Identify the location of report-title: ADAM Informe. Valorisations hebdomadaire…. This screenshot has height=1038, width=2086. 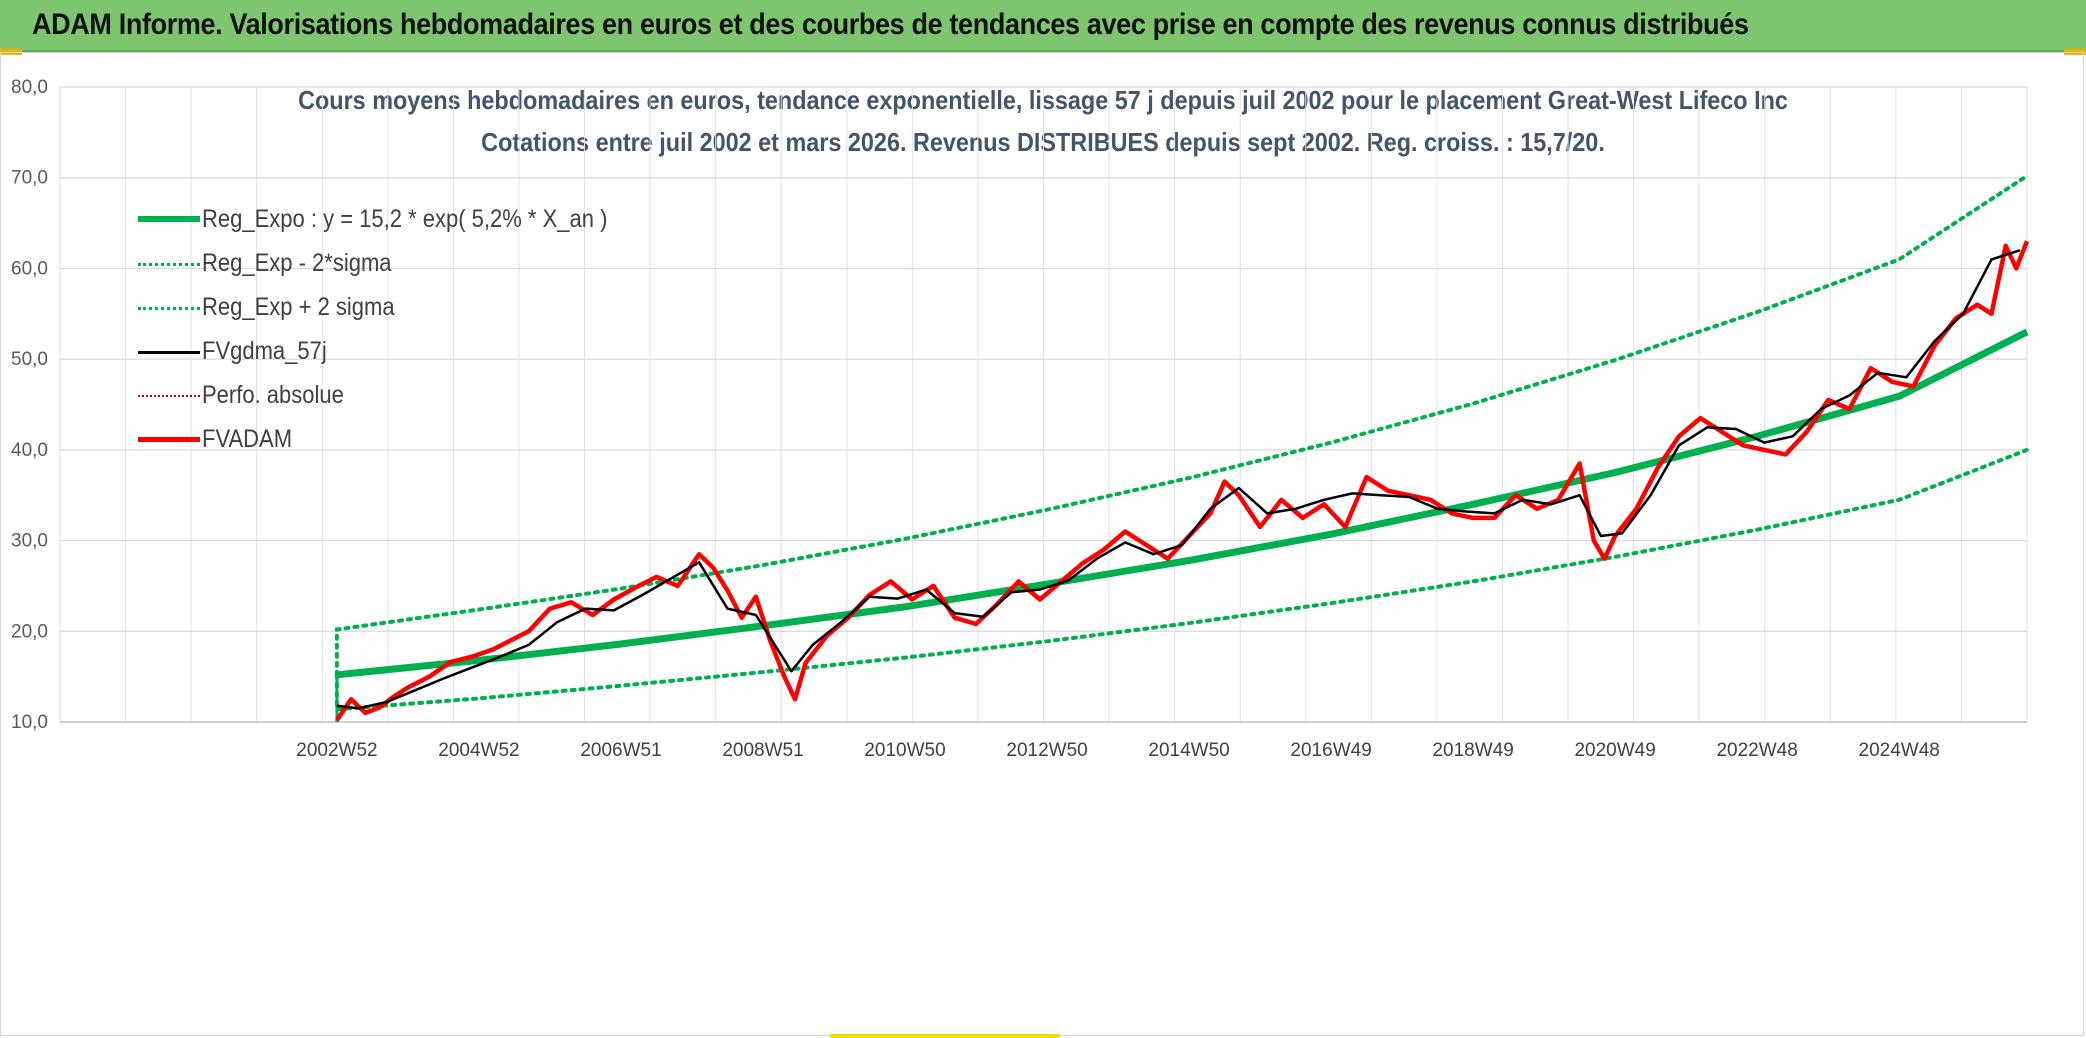
(890, 24).